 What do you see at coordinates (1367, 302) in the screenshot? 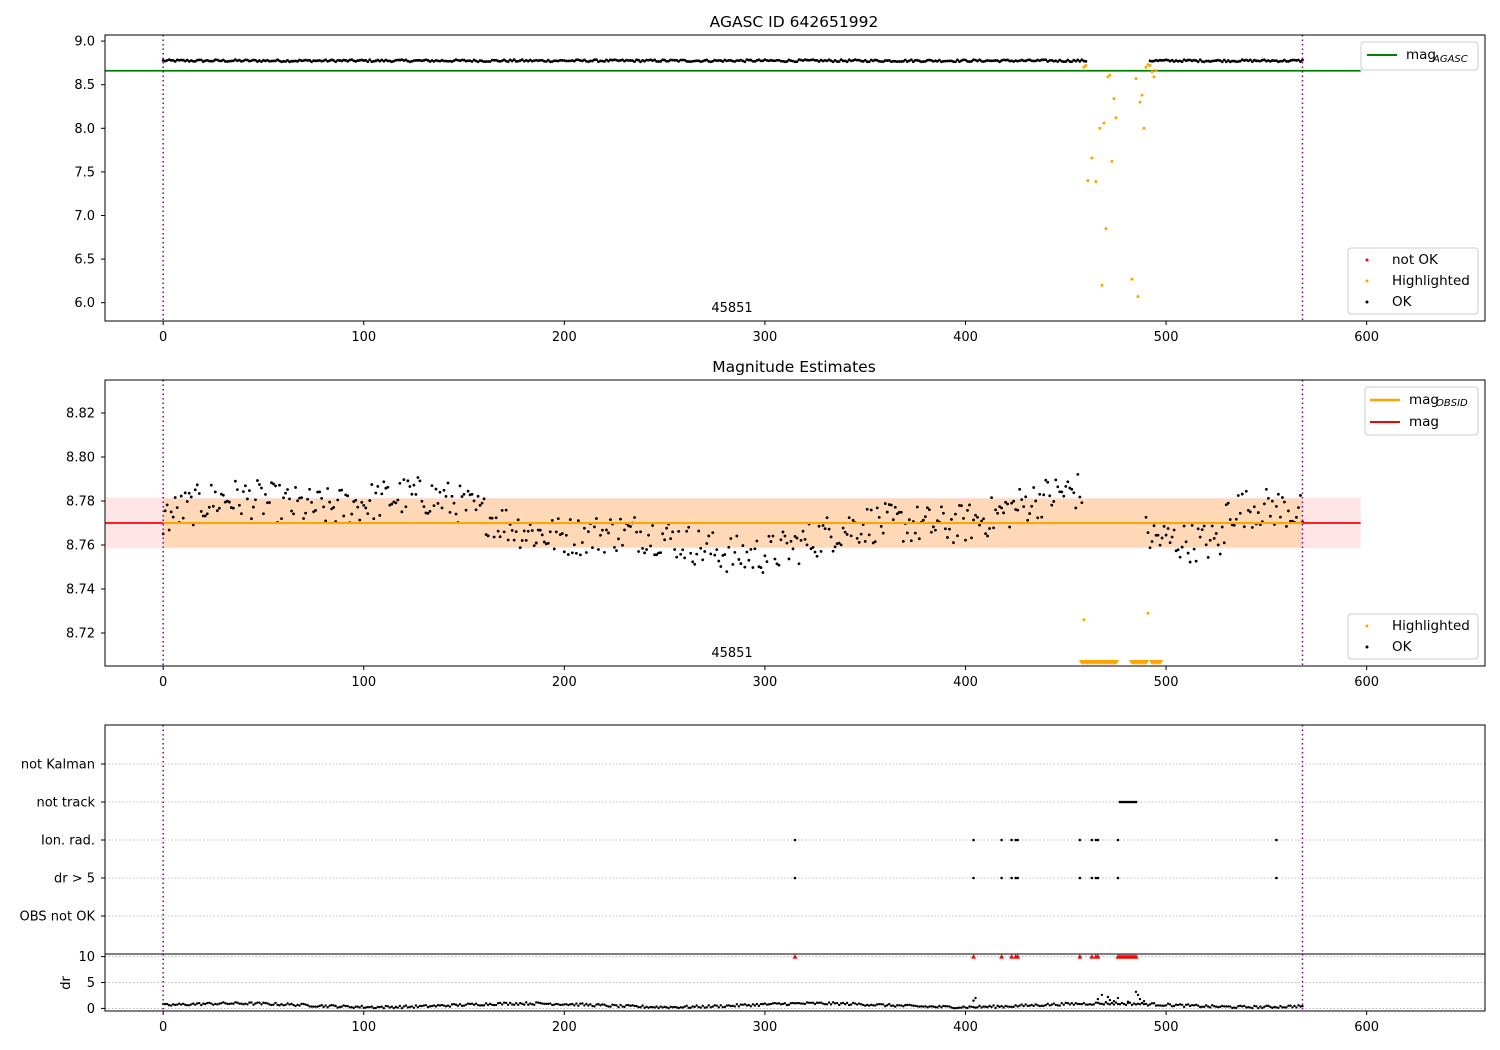
I see `legend-ok-marker` at bounding box center [1367, 302].